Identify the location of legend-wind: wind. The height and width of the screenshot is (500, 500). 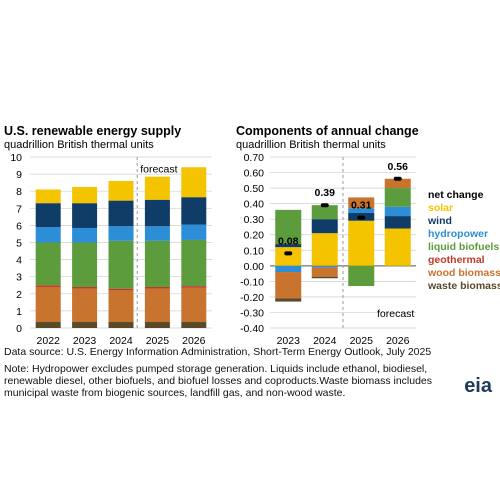
(439, 221).